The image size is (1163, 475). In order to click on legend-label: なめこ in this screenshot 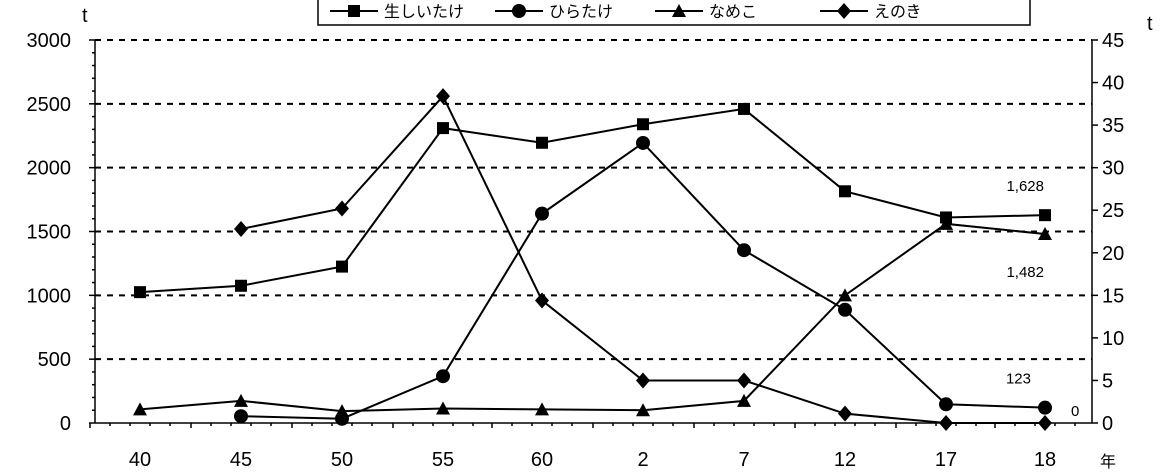, I will do `click(733, 11)`.